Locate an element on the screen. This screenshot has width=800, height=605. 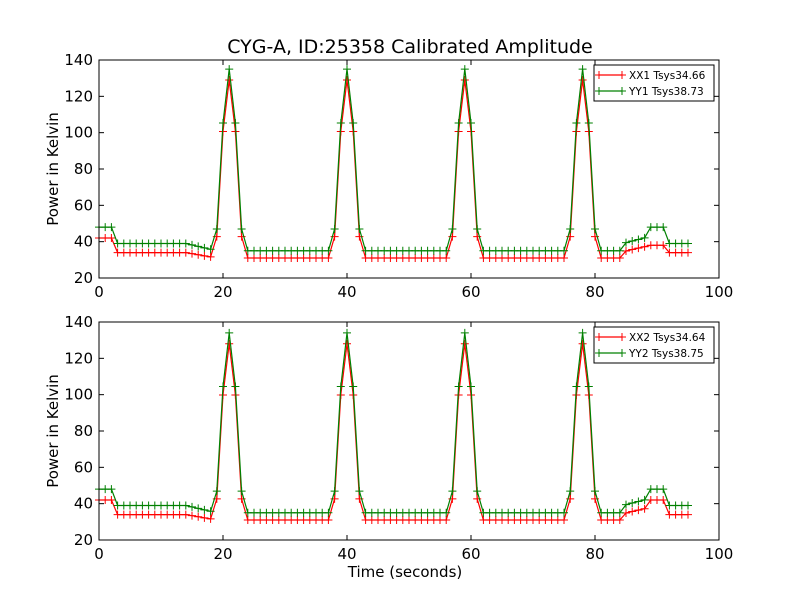
legend-box is located at coordinates (654, 83).